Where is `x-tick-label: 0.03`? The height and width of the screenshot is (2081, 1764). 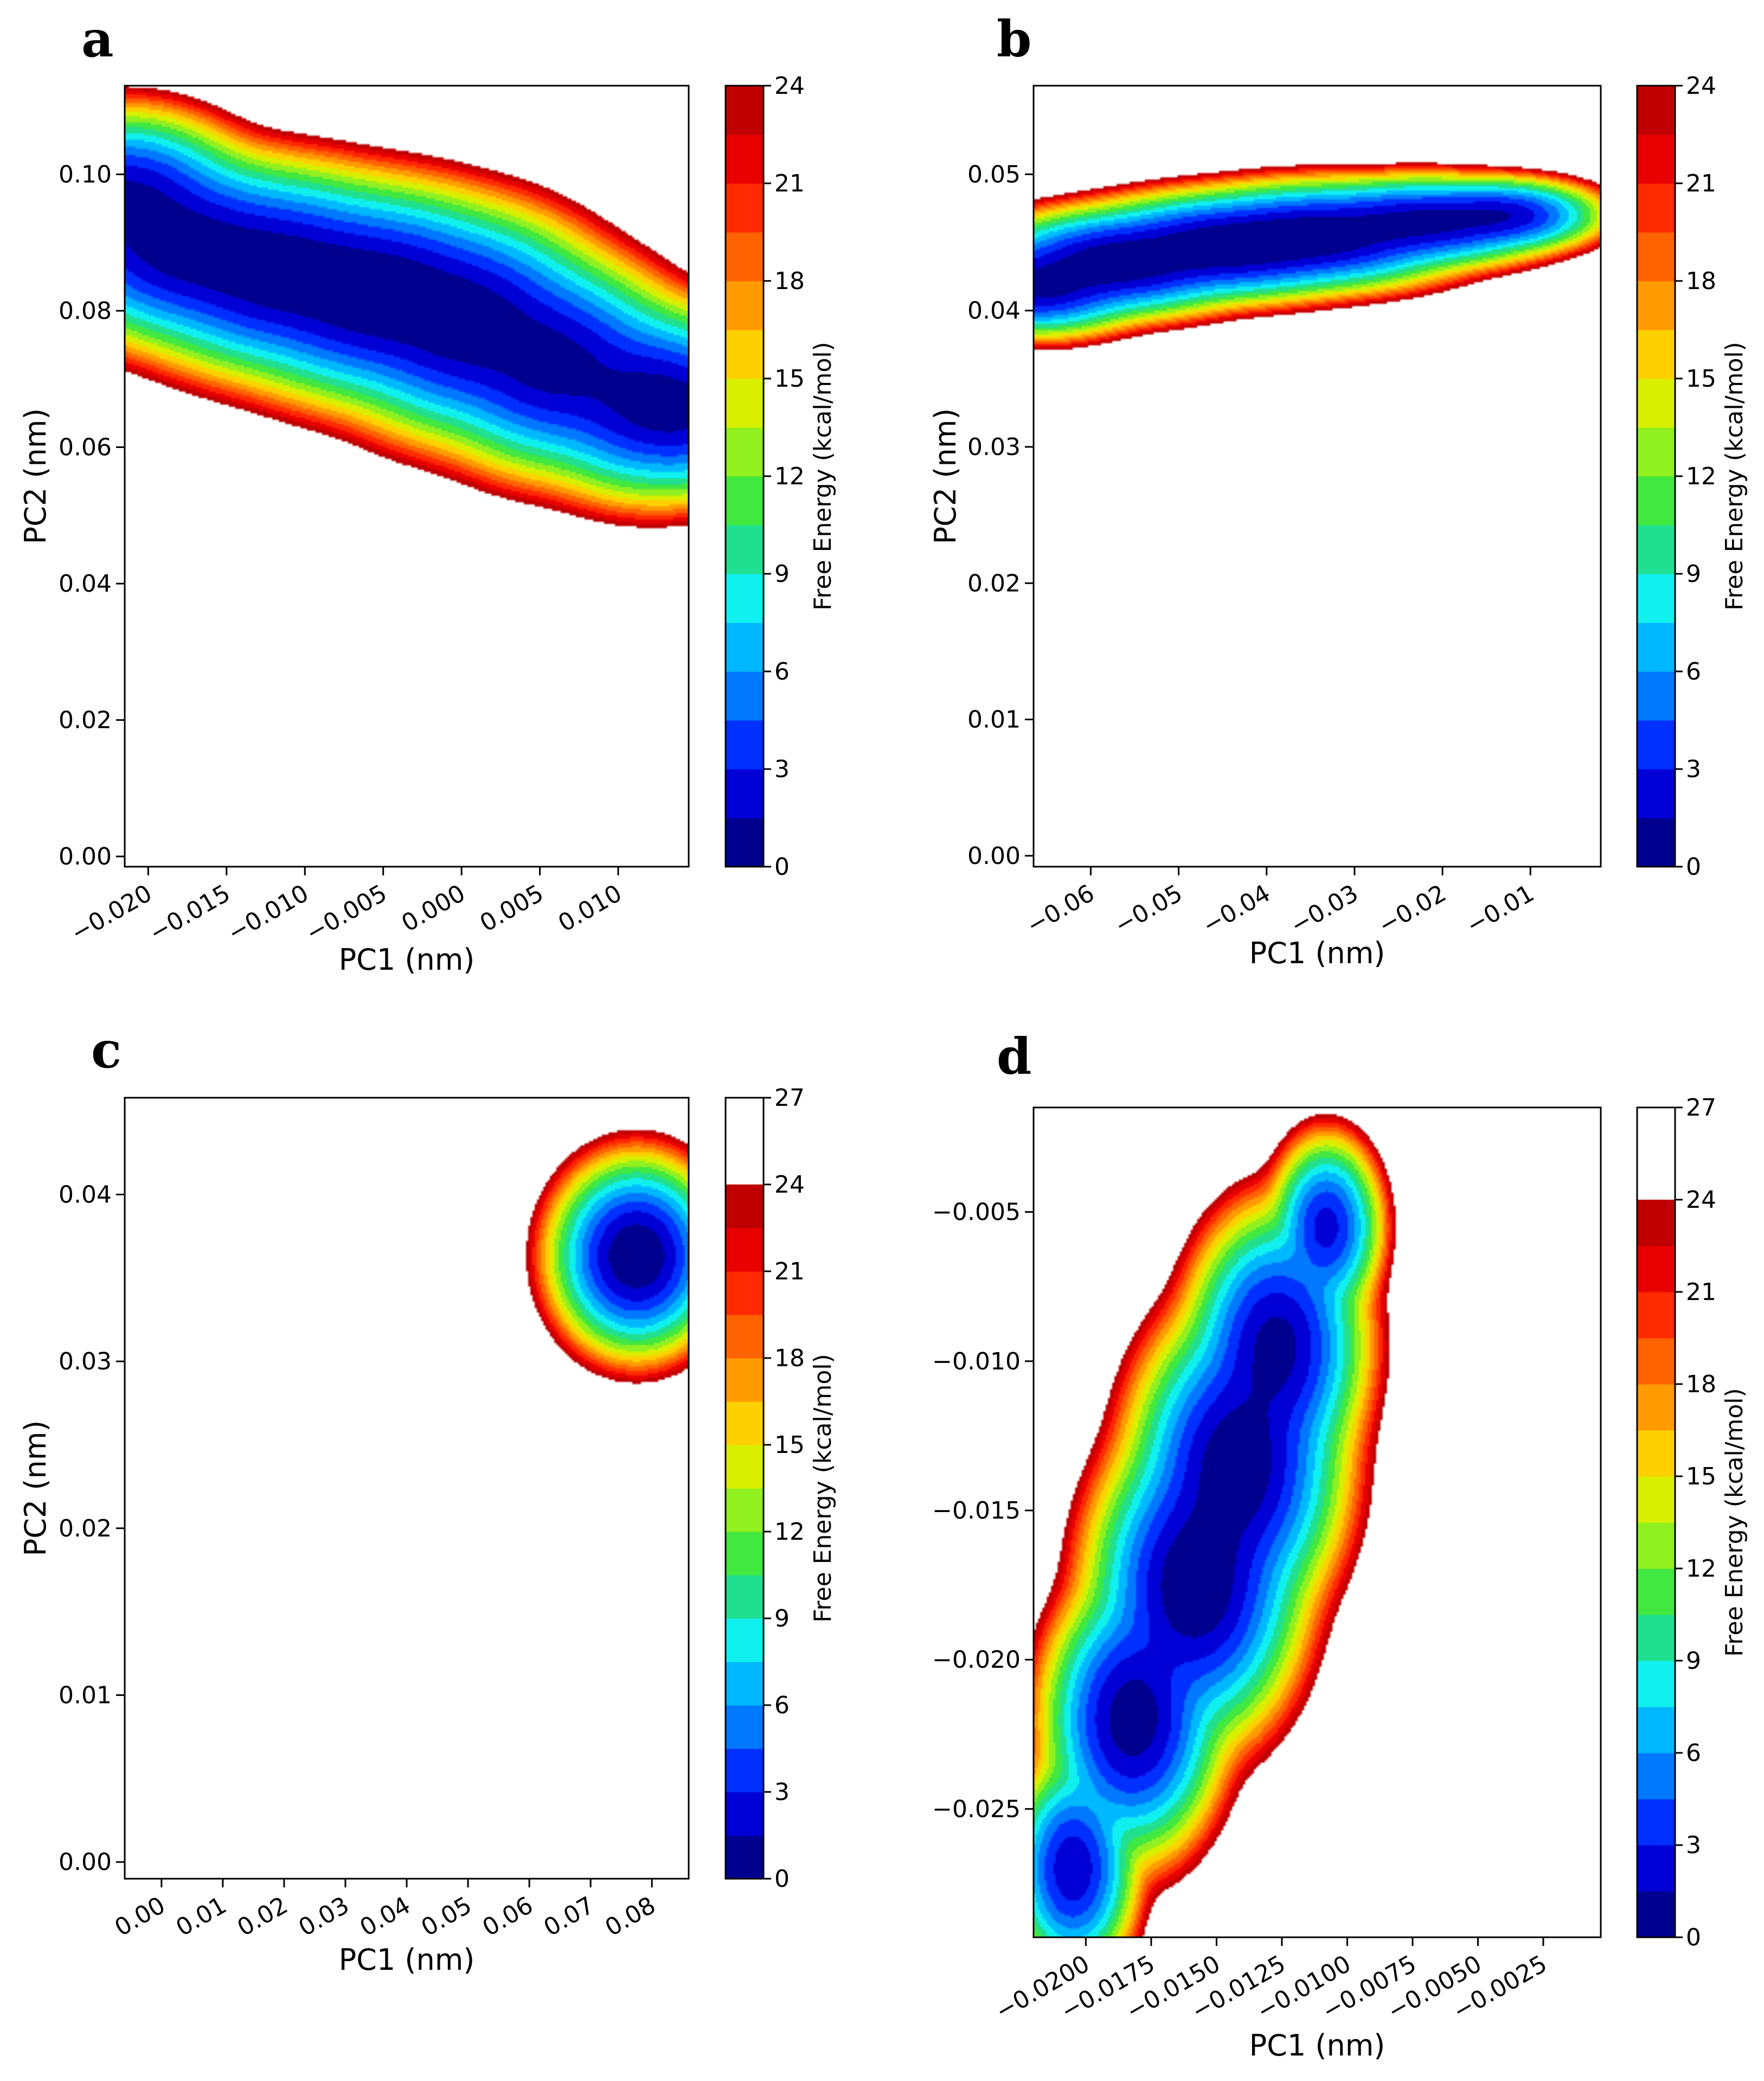 x-tick-label: 0.03 is located at coordinates (324, 1916).